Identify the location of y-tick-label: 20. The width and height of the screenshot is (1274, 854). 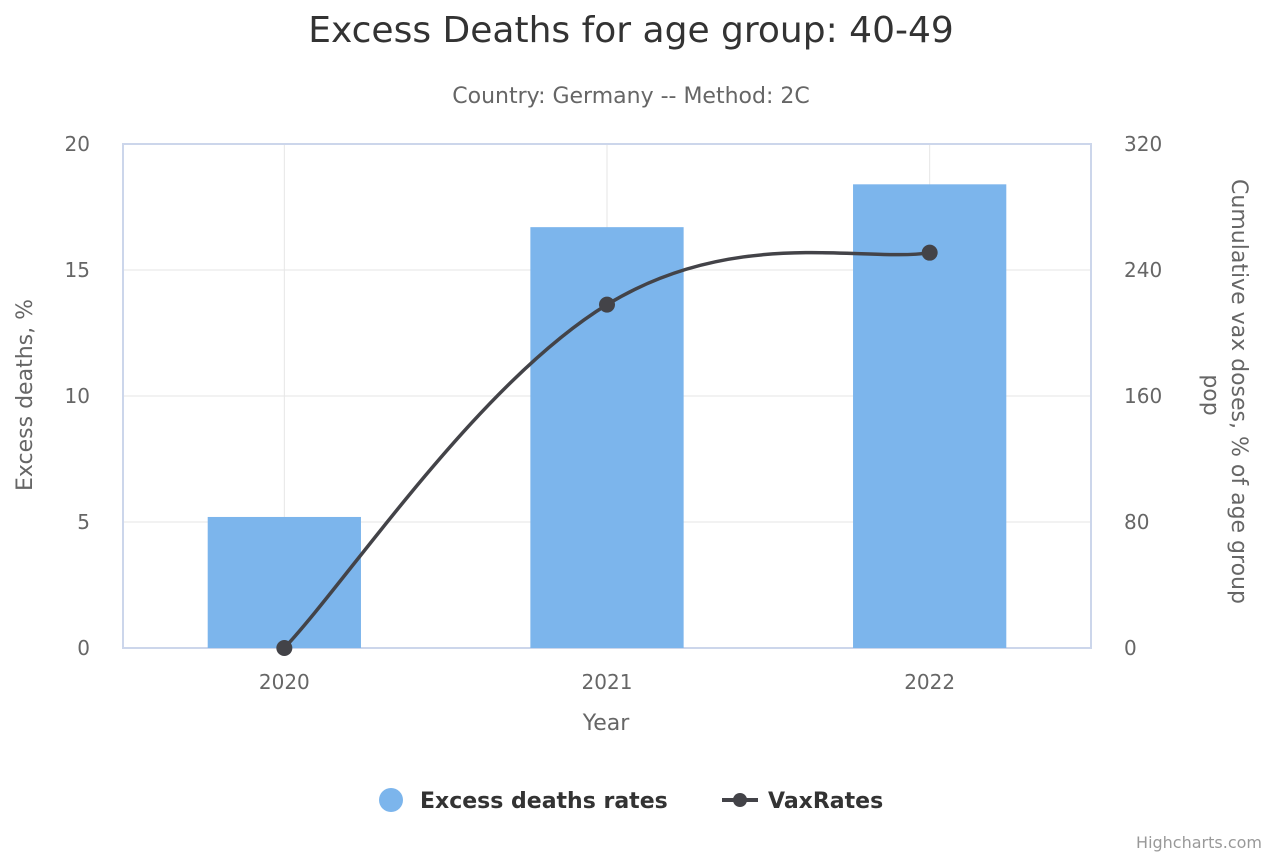
(77, 144).